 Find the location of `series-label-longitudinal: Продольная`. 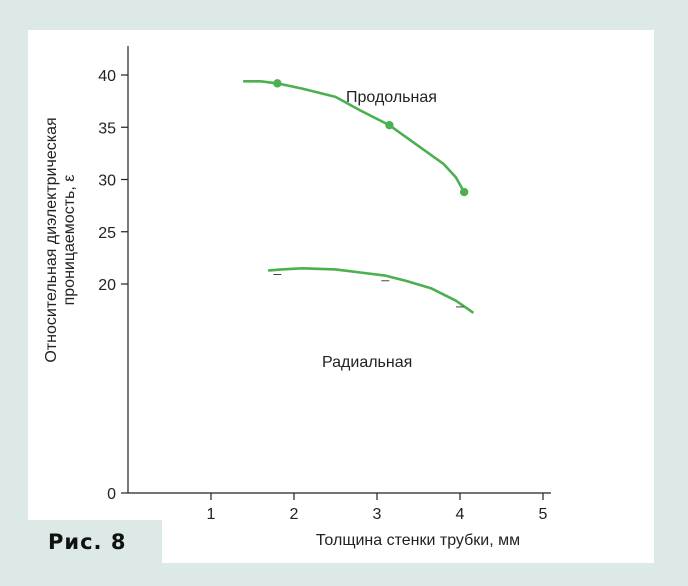

series-label-longitudinal: Продольная is located at coordinates (391, 97).